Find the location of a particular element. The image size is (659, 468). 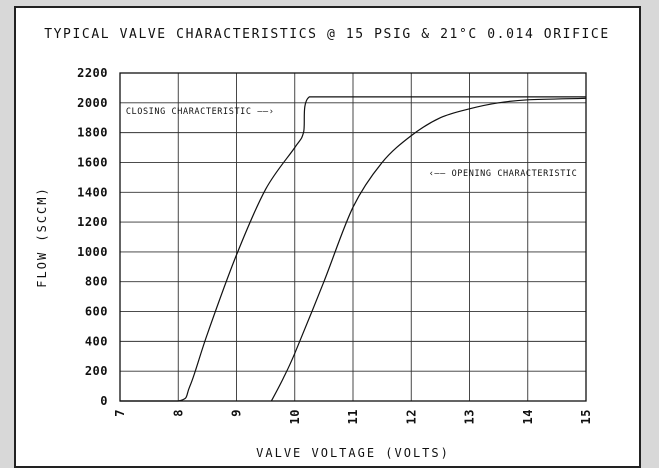

x-tick-labels: 7 8 9 10 11 12 13 14 15 is located at coordinates (353, 416).